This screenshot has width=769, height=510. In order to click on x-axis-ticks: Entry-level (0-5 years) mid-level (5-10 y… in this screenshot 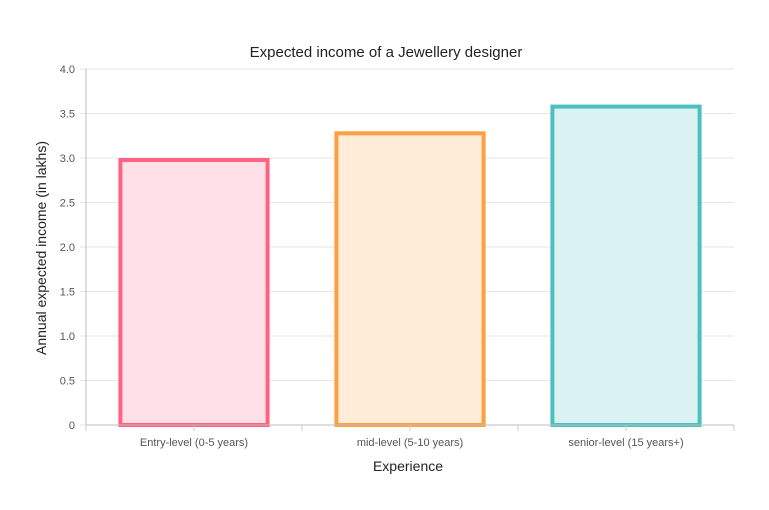, I will do `click(410, 437)`.